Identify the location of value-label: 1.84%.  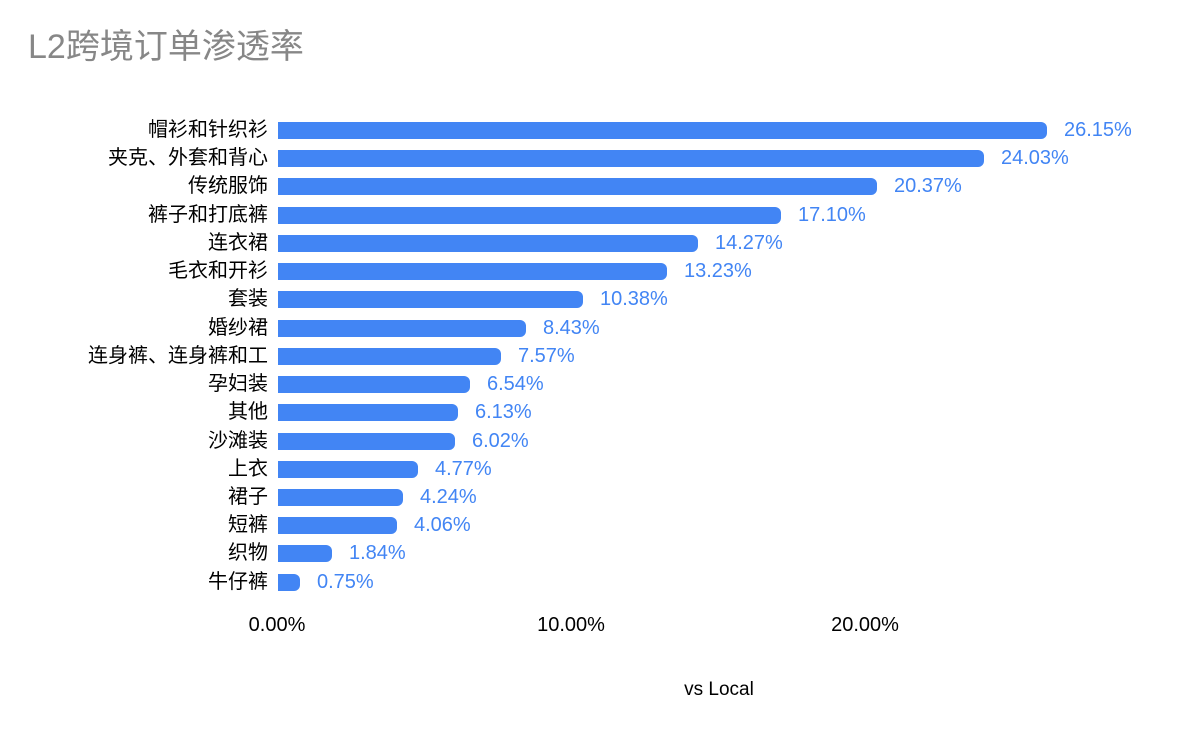
(377, 553).